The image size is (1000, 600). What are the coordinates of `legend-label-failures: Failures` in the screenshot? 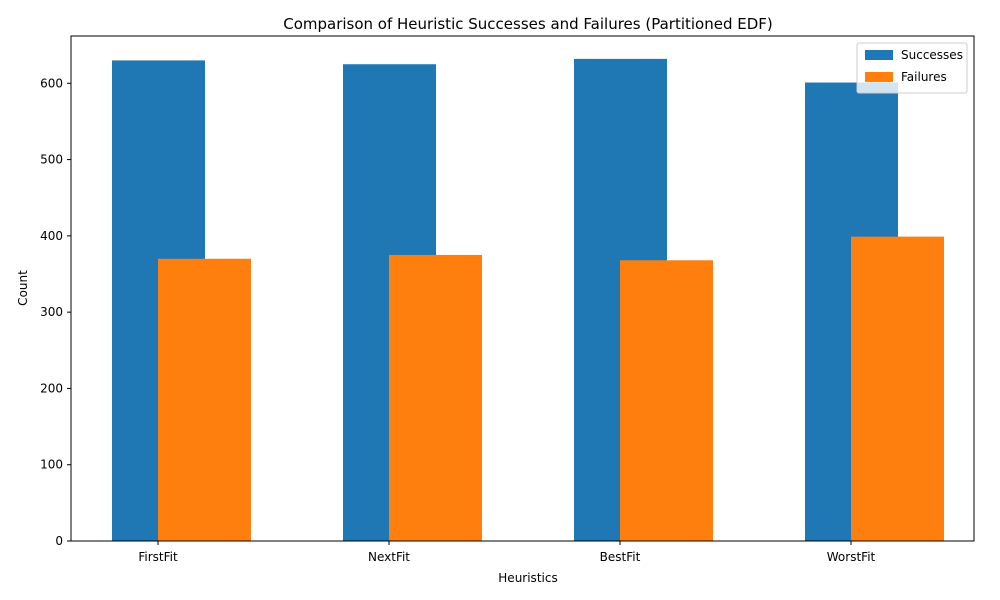 It's located at (924, 77).